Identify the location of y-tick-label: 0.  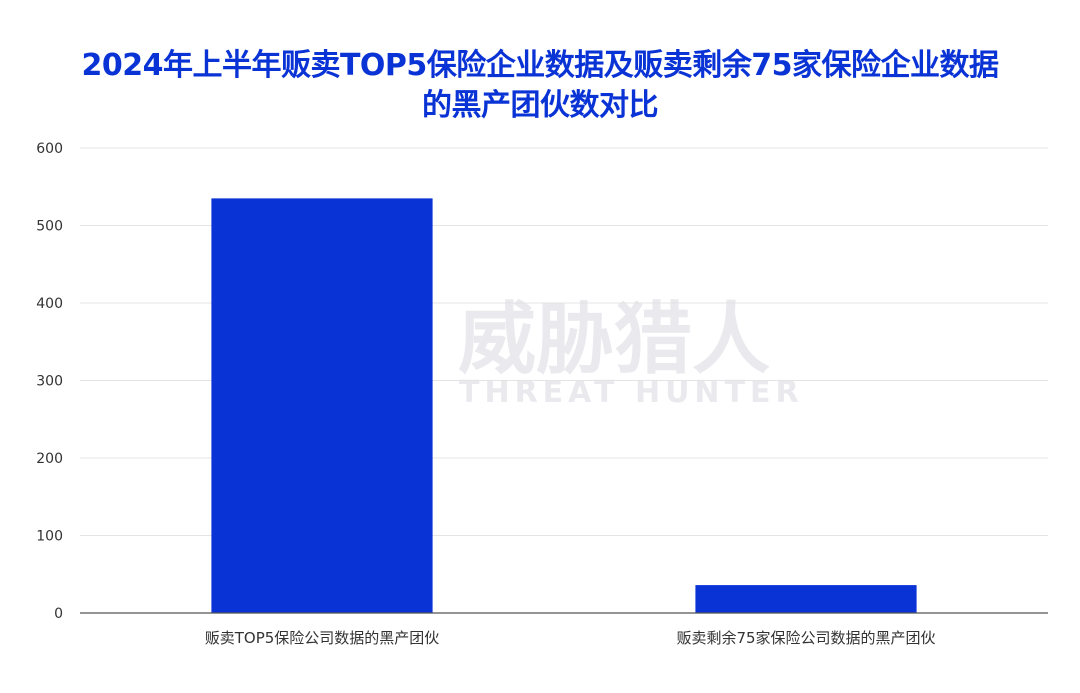
(58, 614).